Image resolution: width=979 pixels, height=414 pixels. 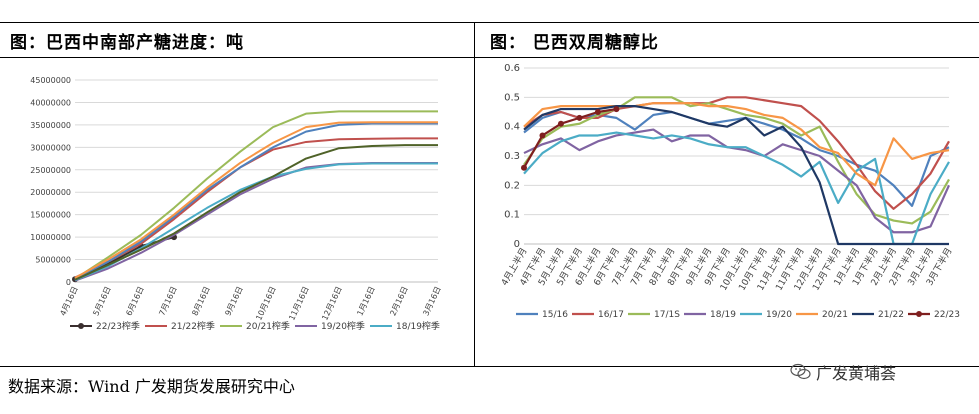 What do you see at coordinates (835, 315) in the screenshot?
I see `legend-label: 20/21` at bounding box center [835, 315].